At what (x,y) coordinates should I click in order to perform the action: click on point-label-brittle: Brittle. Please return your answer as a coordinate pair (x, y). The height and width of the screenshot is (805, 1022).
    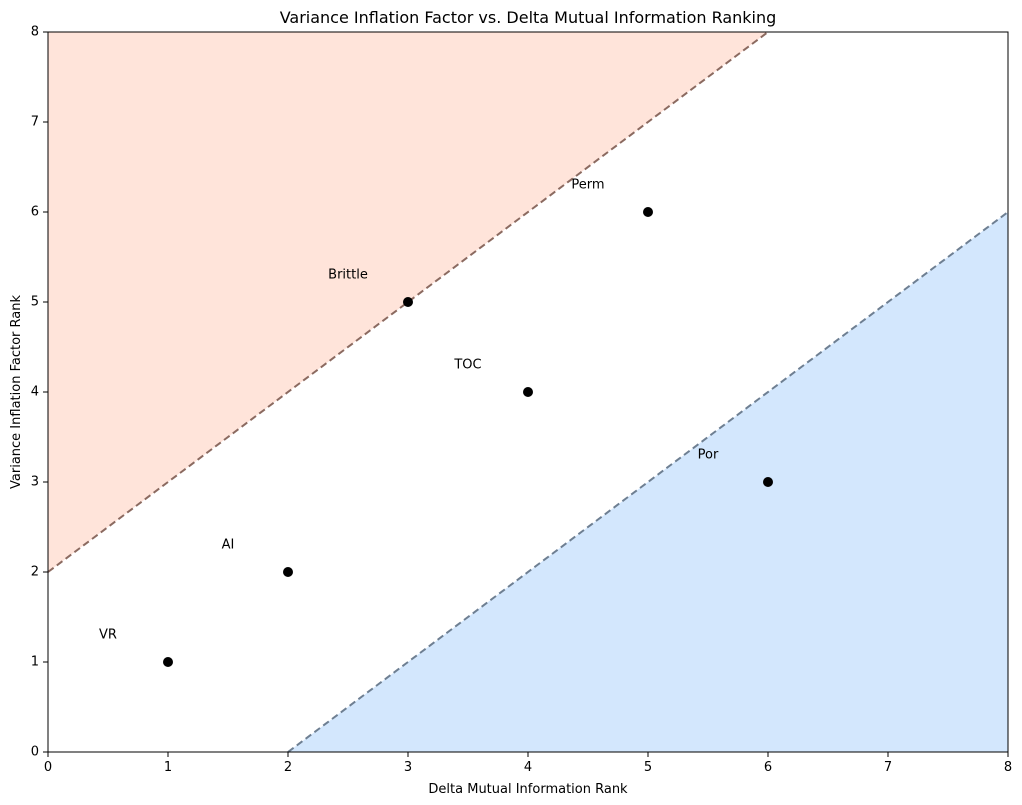
    Looking at the image, I should click on (348, 275).